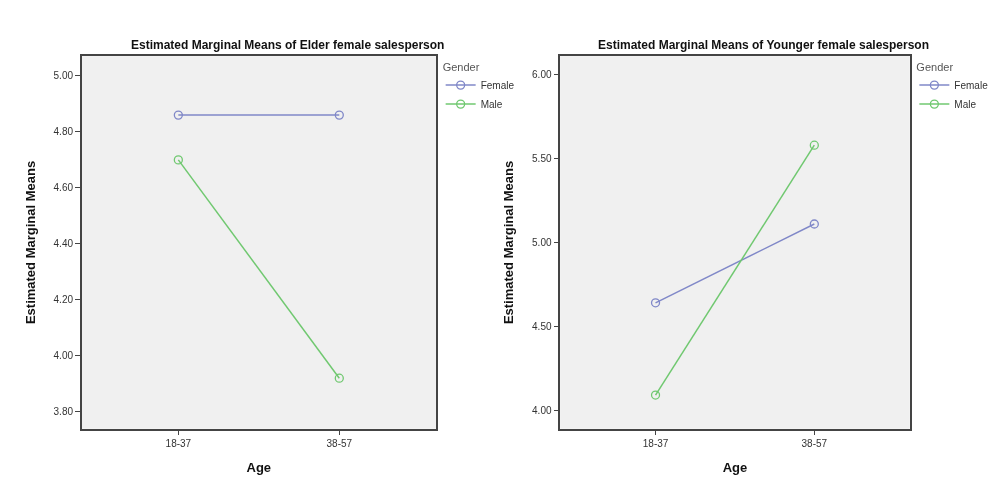 Image resolution: width=1003 pixels, height=484 pixels. I want to click on y-tick-label: 4.40, so click(63, 244).